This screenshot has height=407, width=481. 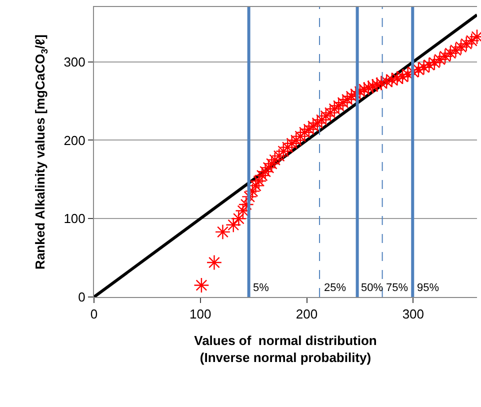 What do you see at coordinates (413, 314) in the screenshot?
I see `x-tick-label: 300` at bounding box center [413, 314].